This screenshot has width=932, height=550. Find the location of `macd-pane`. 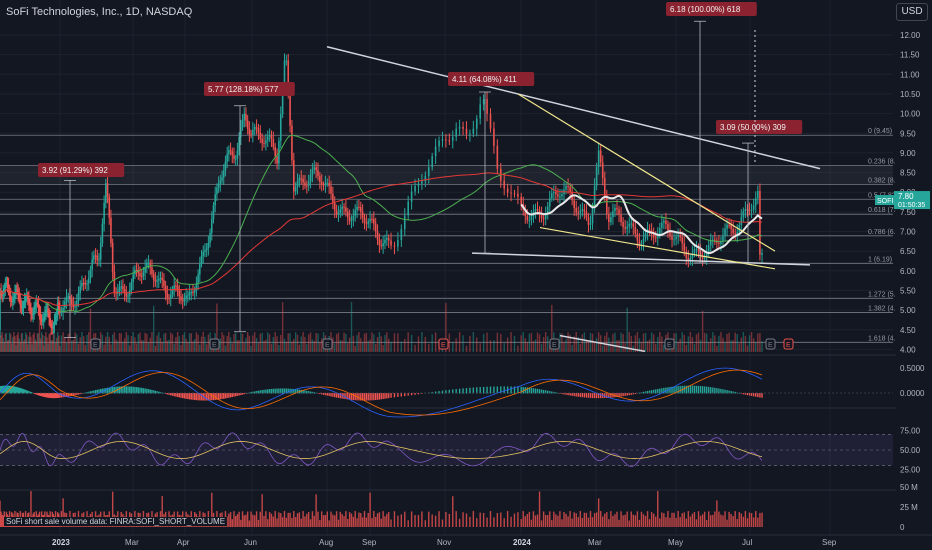

macd-pane is located at coordinates (446, 392).